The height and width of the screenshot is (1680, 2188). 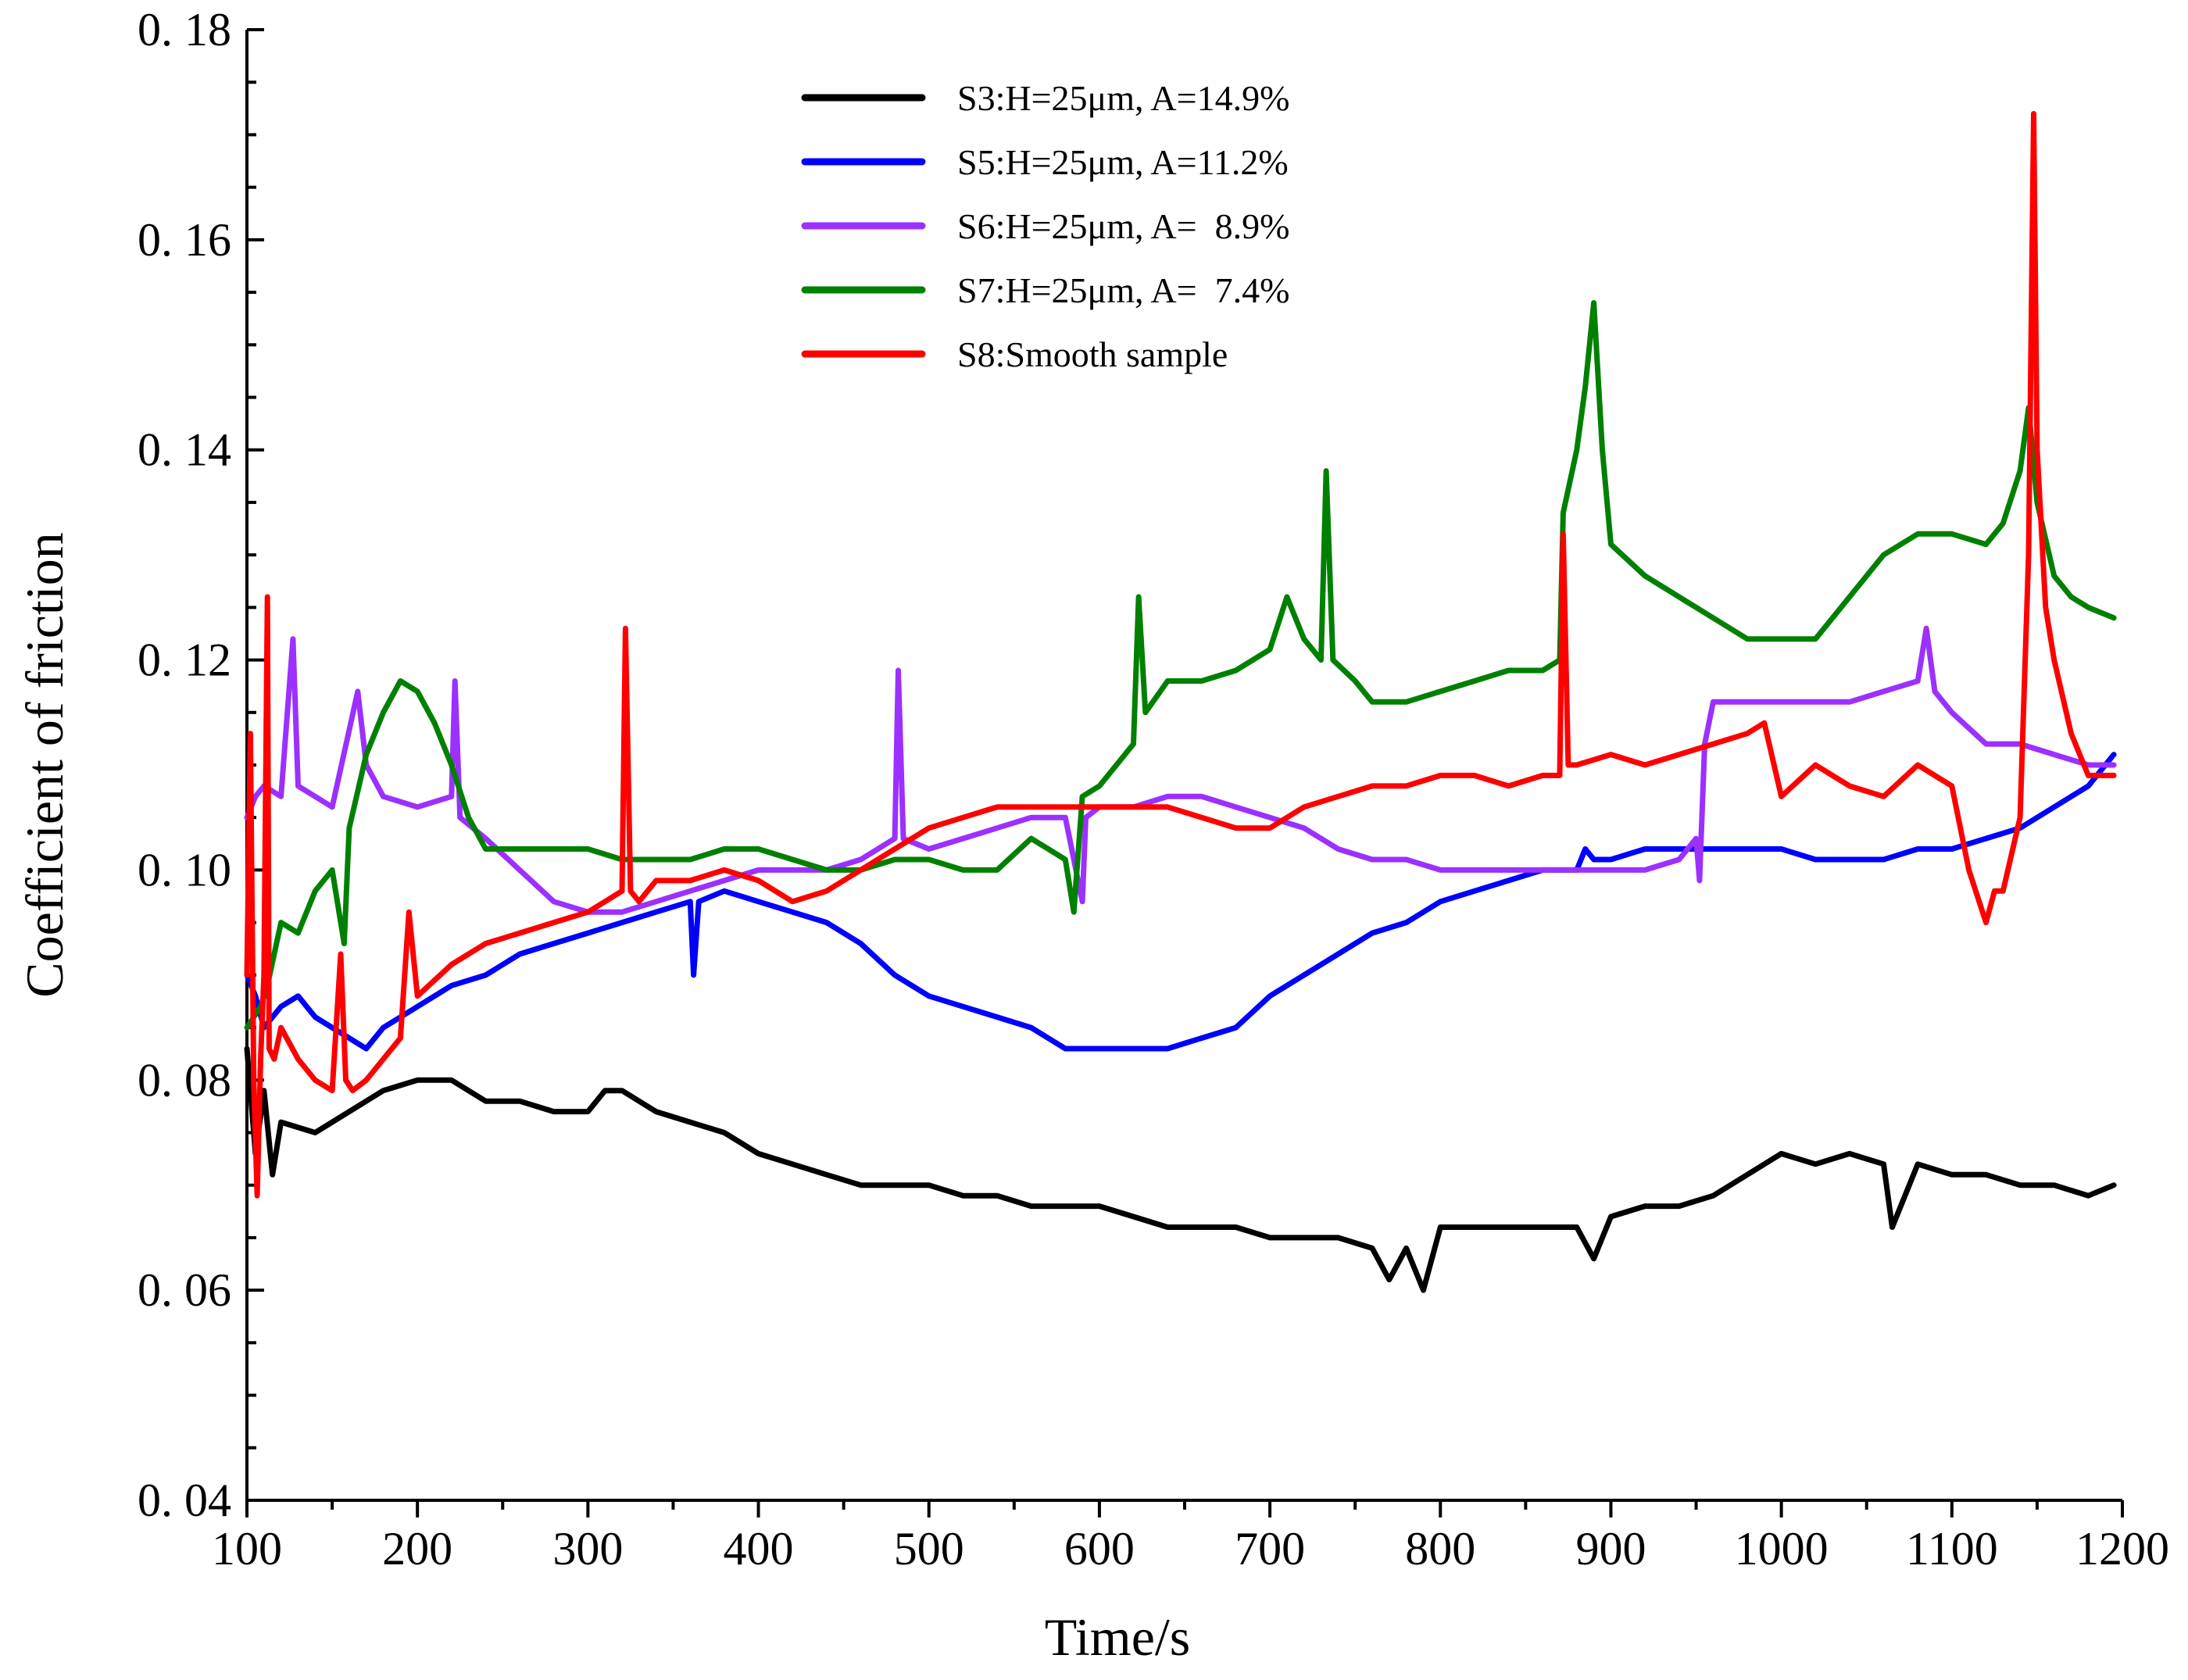 What do you see at coordinates (759, 1549) in the screenshot?
I see `x-tick-label: 400` at bounding box center [759, 1549].